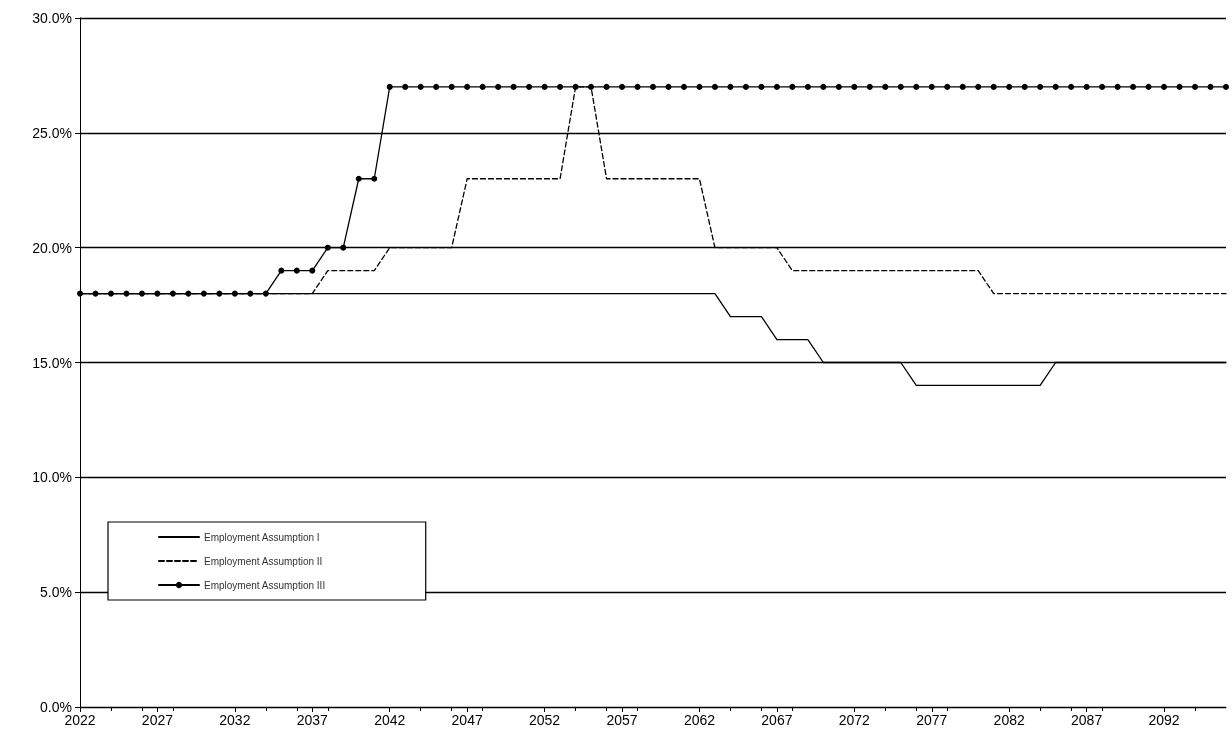 Image resolution: width=1232 pixels, height=738 pixels. What do you see at coordinates (52, 362) in the screenshot?
I see `y-tick-label: 15.0%` at bounding box center [52, 362].